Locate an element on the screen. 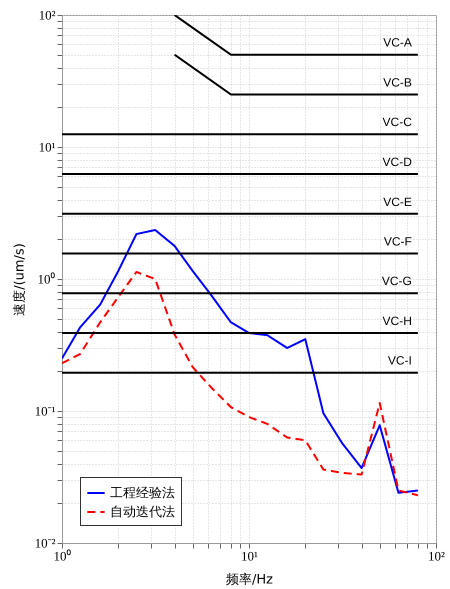 This screenshot has width=450, height=589. legend-label: 自动迭代法 is located at coordinates (142, 512).